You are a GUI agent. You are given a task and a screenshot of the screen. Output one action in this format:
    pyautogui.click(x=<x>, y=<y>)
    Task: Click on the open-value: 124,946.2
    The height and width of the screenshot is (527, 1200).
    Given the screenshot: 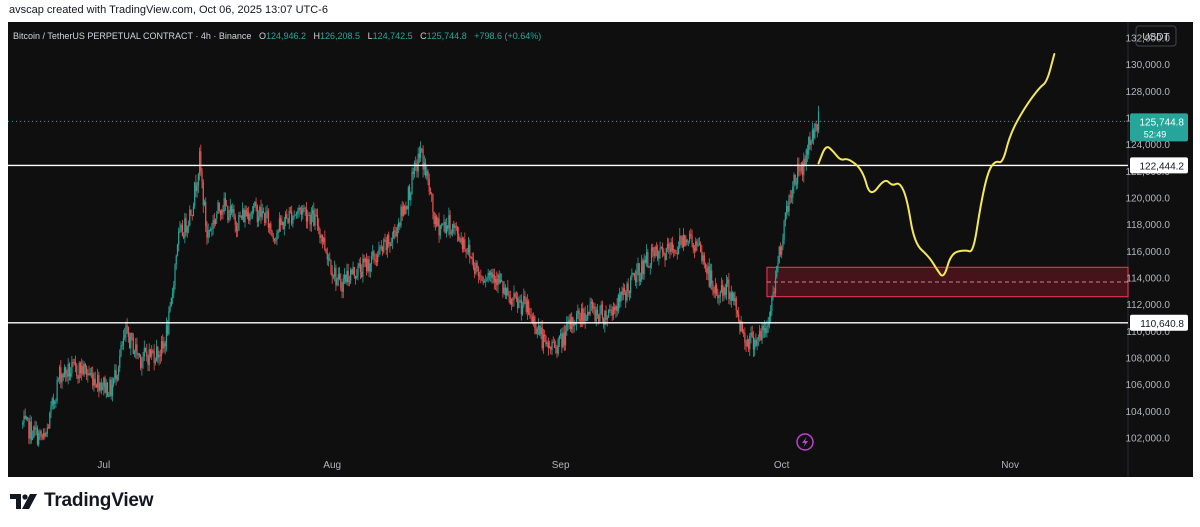 What is the action you would take?
    pyautogui.click(x=286, y=36)
    